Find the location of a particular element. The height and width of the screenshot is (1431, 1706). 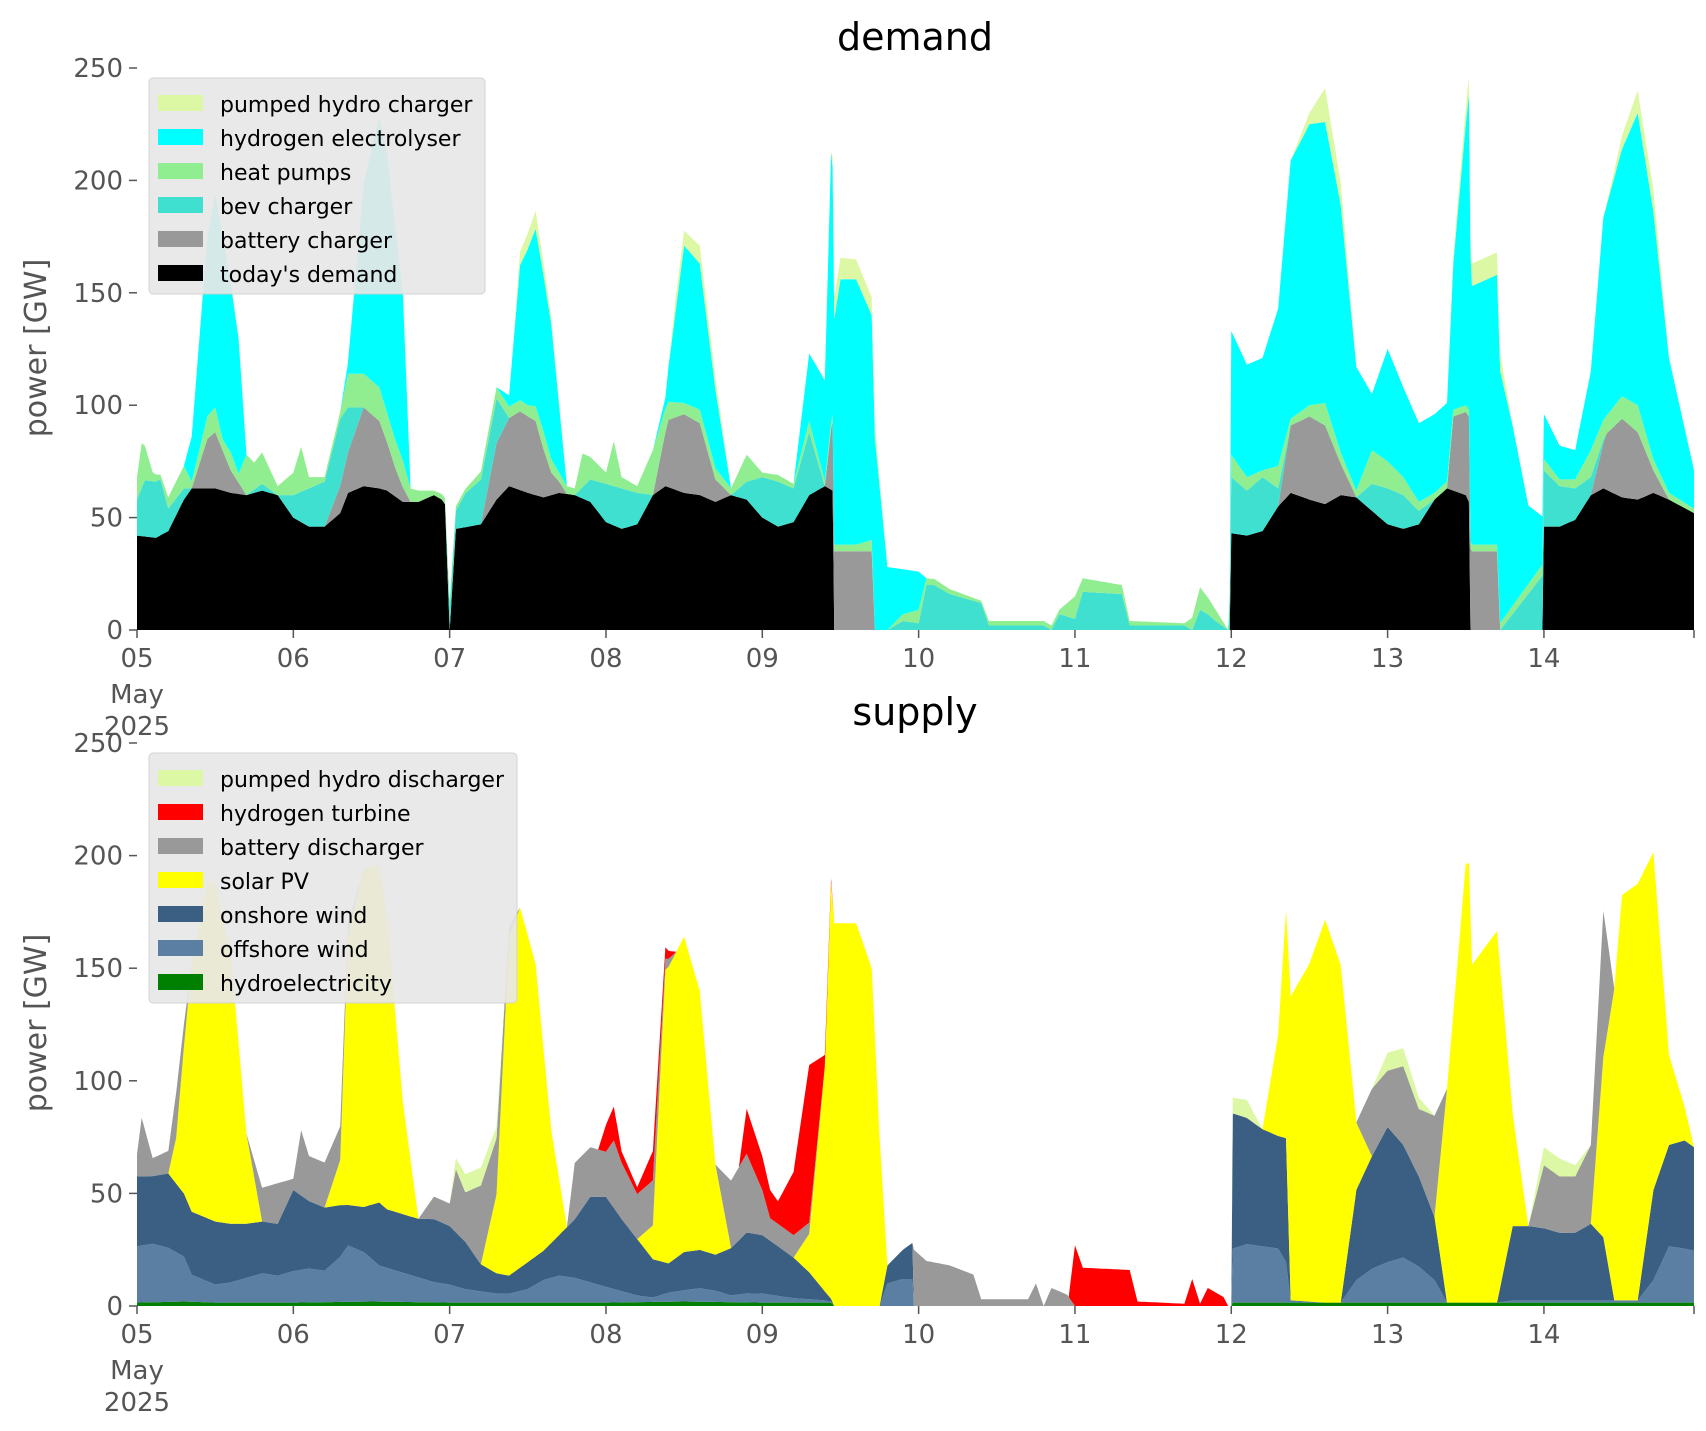

demand-legend-label-battery-charger: battery charger is located at coordinates (306, 241).